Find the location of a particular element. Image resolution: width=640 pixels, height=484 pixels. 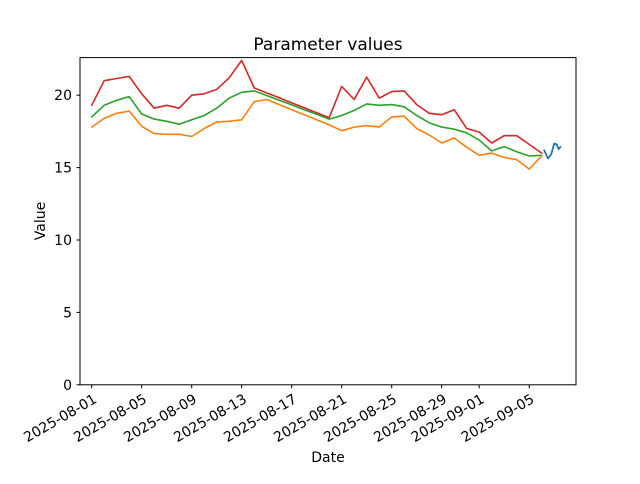

y-tick-label: 0 is located at coordinates (67, 386).